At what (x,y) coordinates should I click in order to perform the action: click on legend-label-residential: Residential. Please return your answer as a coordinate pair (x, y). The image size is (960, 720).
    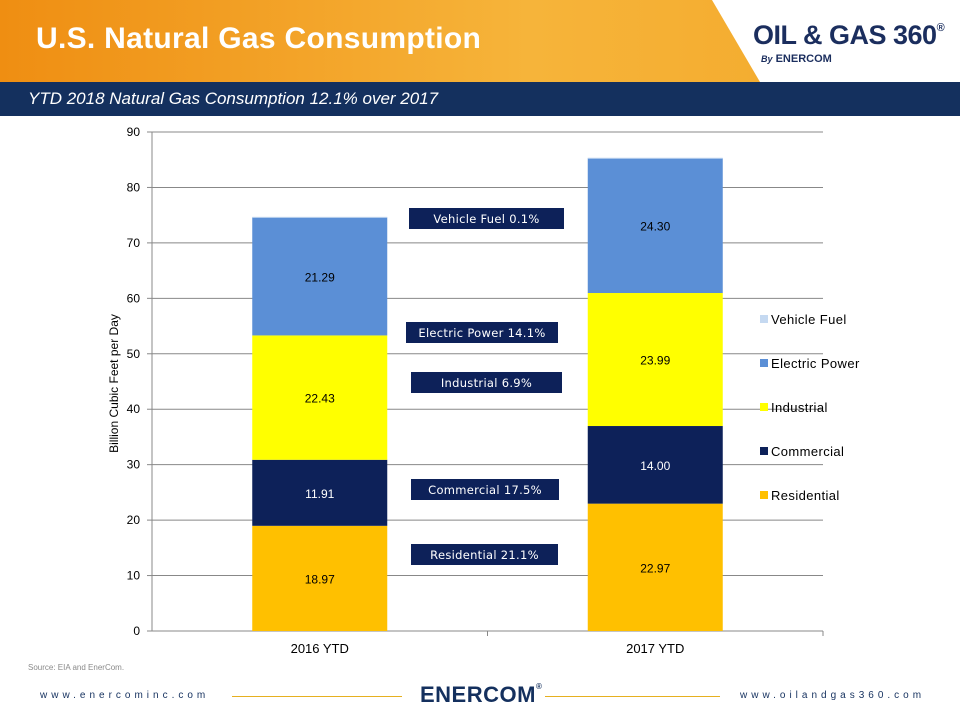
    Looking at the image, I should click on (805, 495).